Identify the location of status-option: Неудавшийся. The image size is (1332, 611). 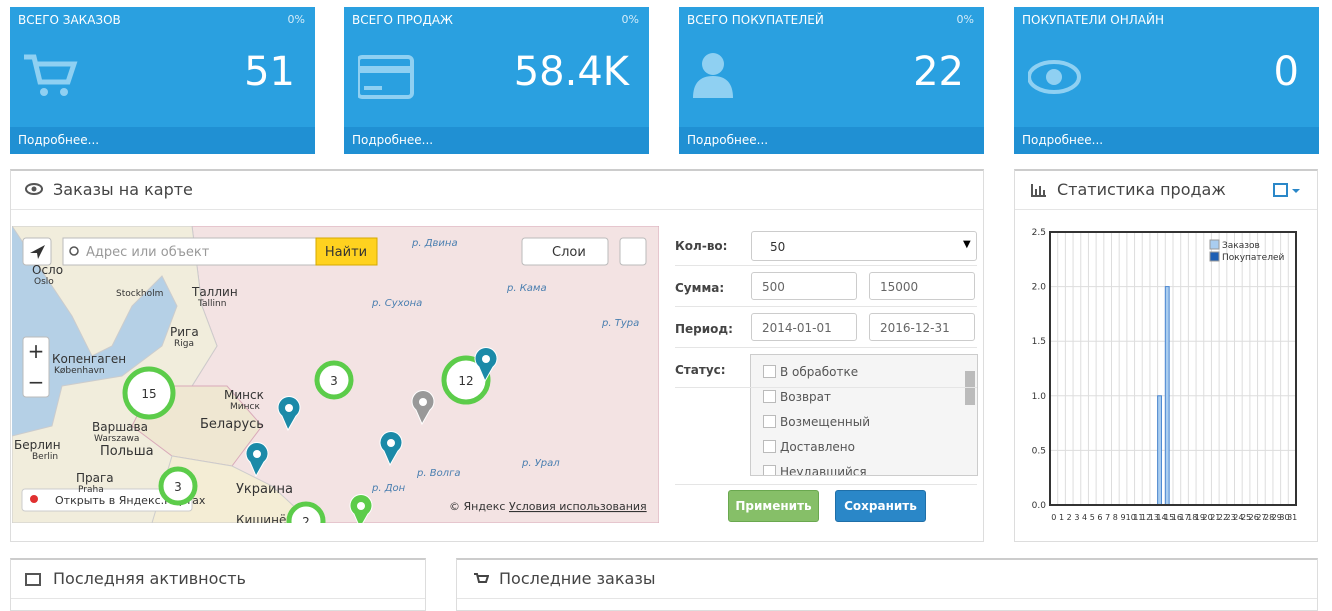
(815, 470).